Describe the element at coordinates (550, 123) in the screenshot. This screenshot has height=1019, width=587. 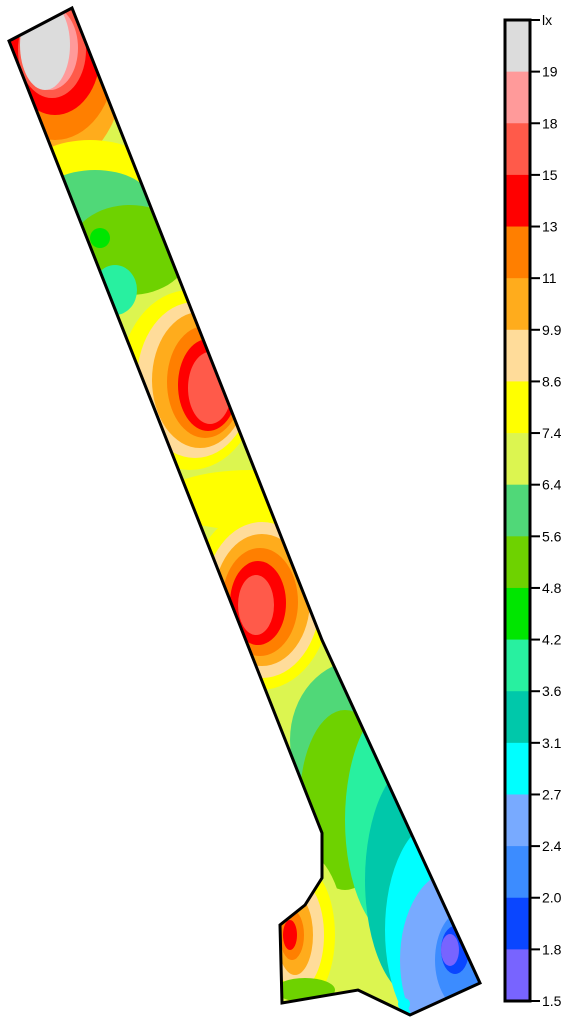
I see `colorbar-tick-label: 18` at that location.